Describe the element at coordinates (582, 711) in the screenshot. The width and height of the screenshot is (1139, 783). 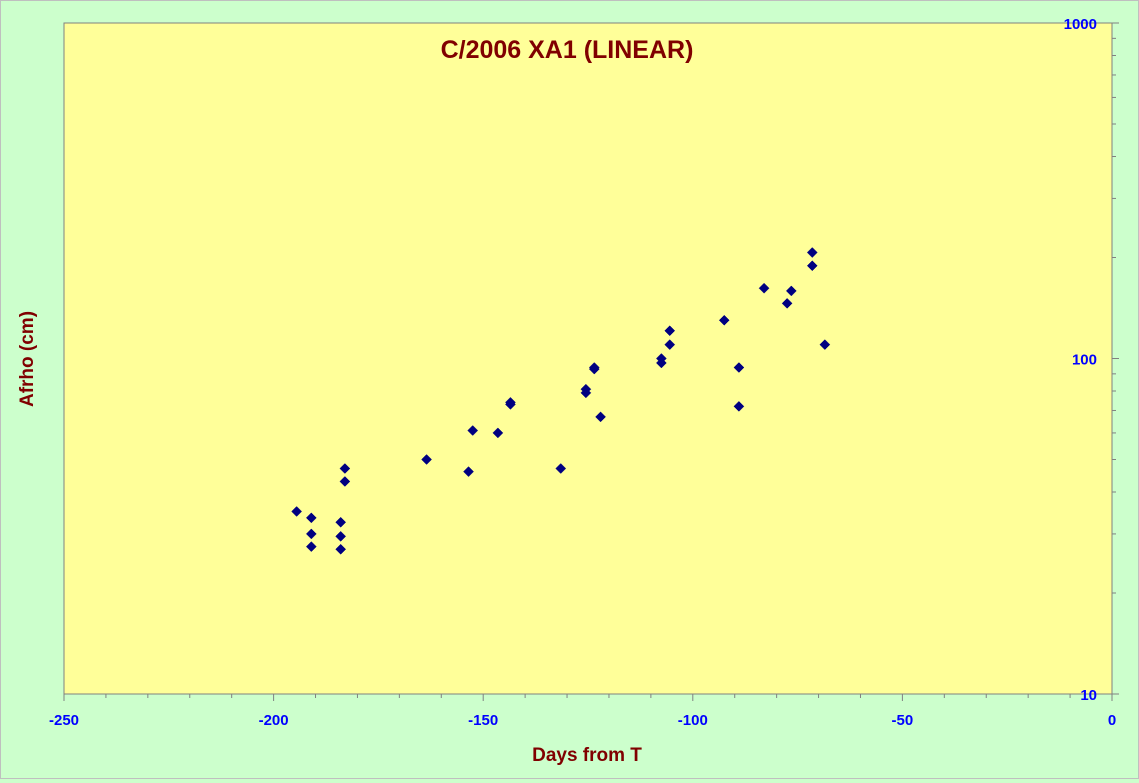
I see `x-axis: -250 -200 -150 -100 -50 0` at that location.